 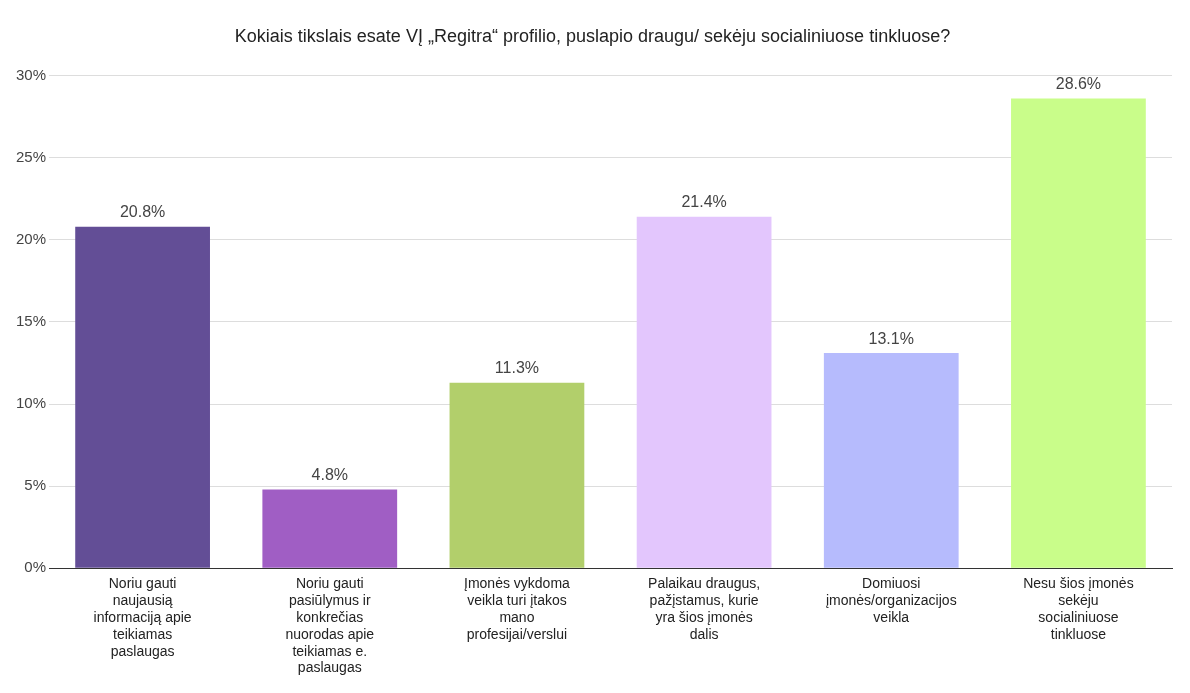 I want to click on y-tick-label: 20%, so click(x=31, y=238).